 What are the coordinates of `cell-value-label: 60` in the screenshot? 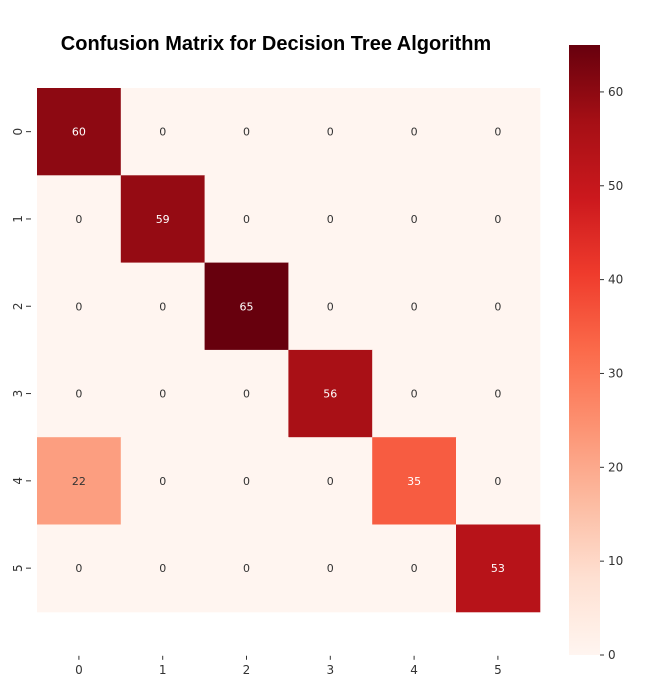 It's located at (79, 132).